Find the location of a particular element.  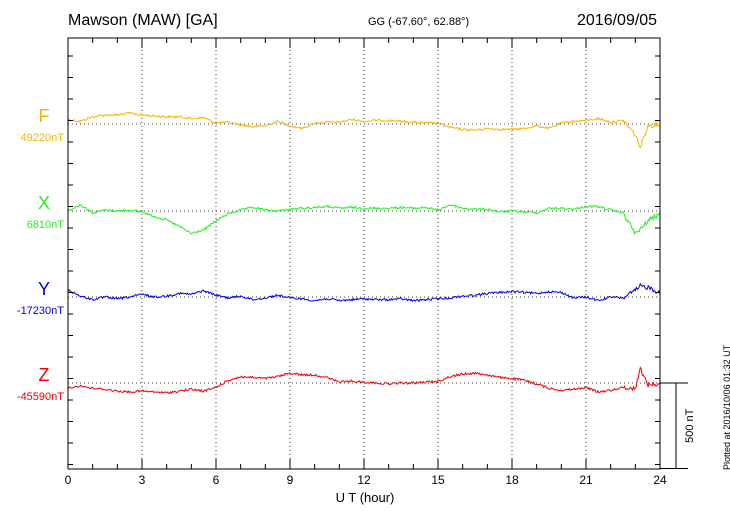

series-line-f is located at coordinates (364, 130).